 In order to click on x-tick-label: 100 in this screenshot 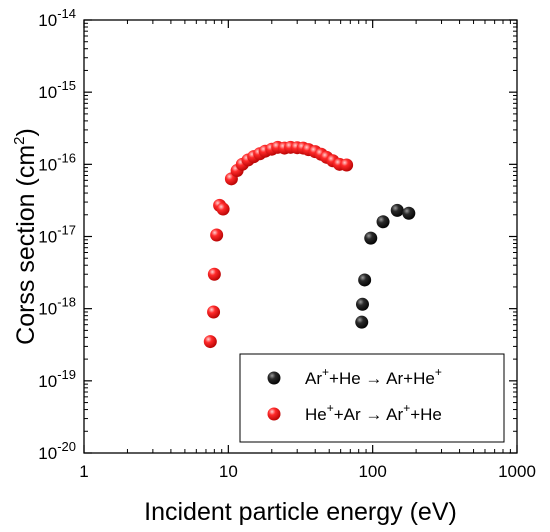, I will do `click(372, 471)`.